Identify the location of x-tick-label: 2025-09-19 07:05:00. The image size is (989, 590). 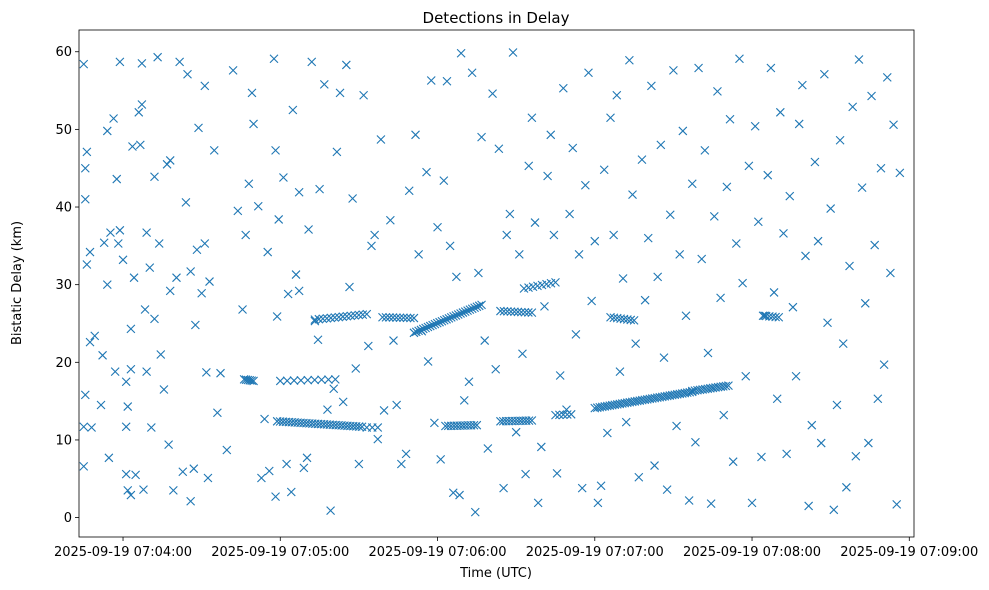
(280, 552).